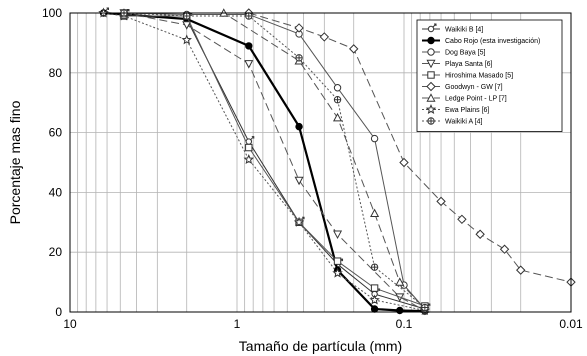 This screenshot has height=356, width=587. Describe the element at coordinates (492, 41) in the screenshot. I see `legend-label: Cabo Rojo (esta investigación)` at that location.